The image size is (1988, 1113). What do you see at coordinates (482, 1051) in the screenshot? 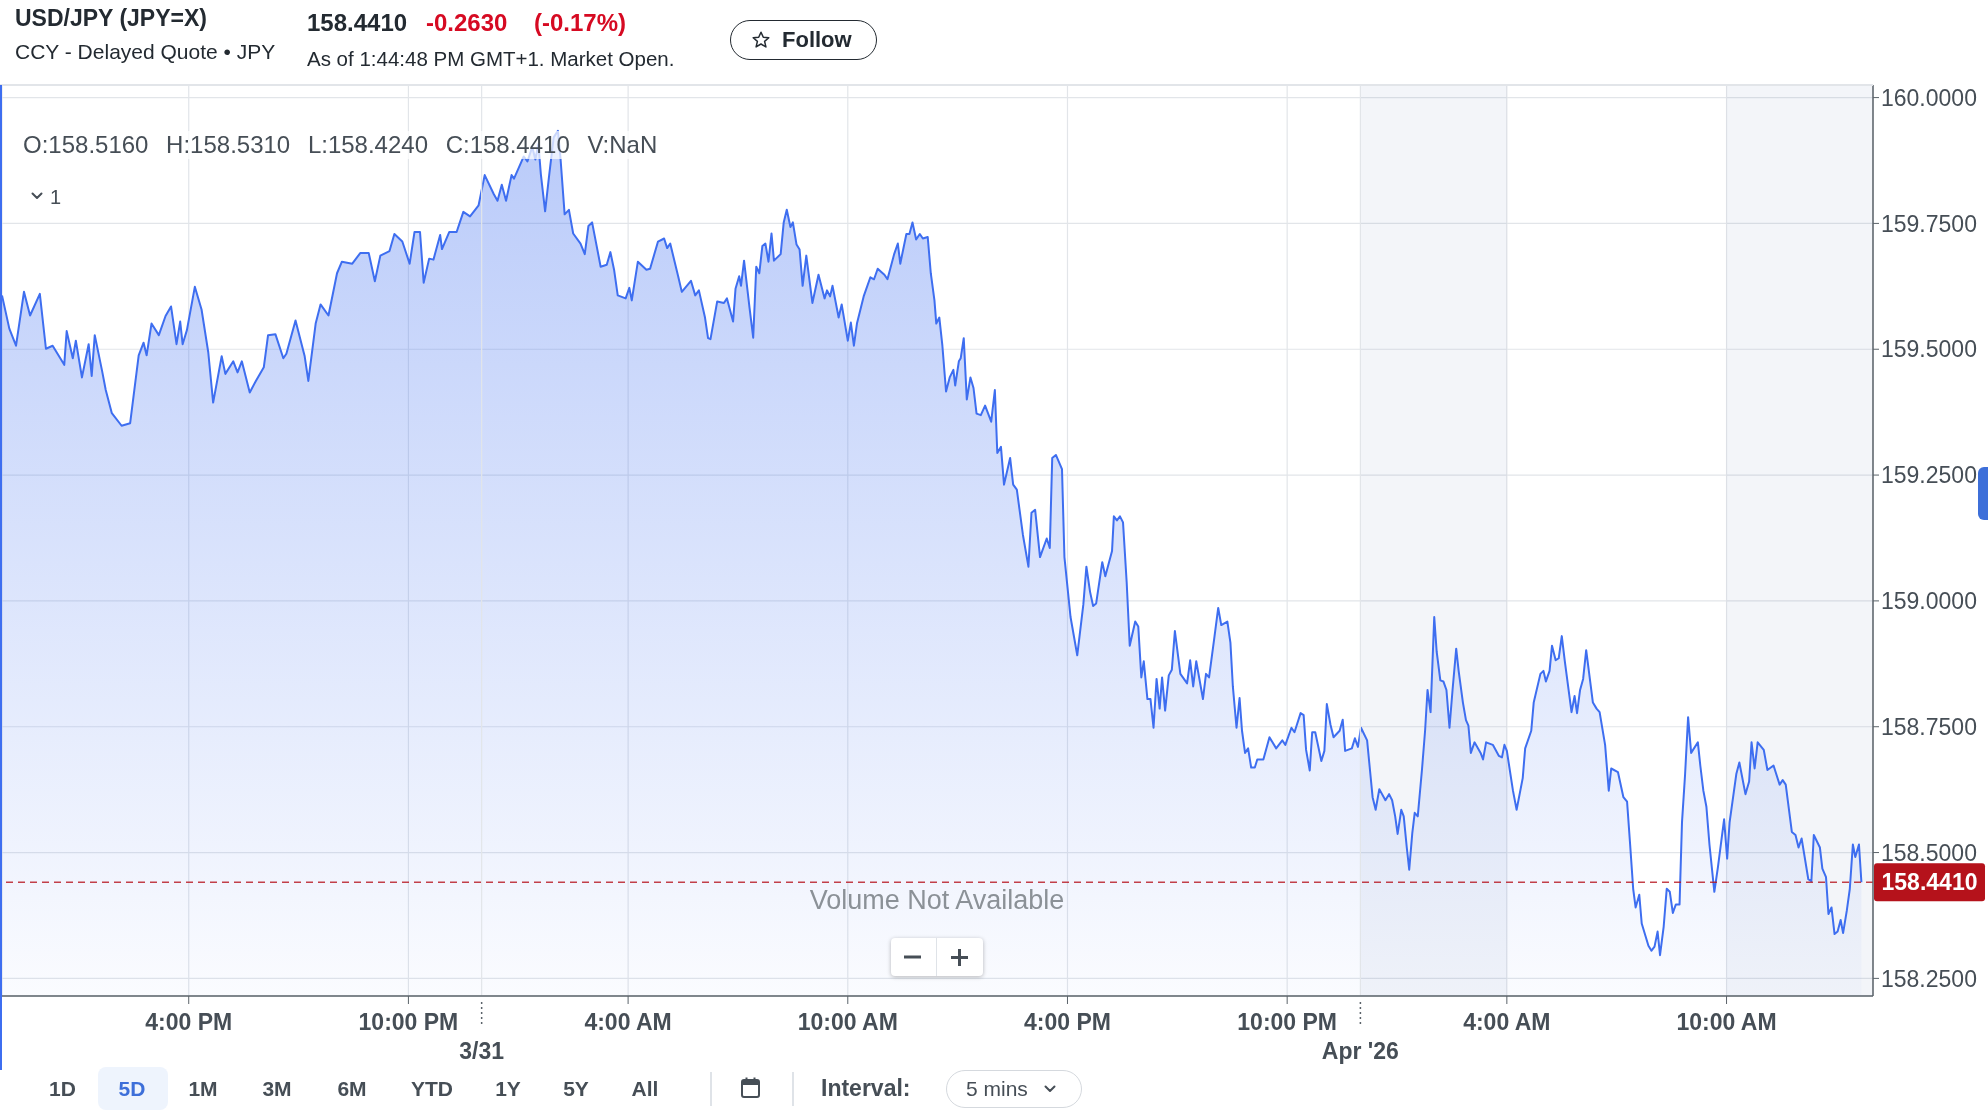
I see `ref-line-label: 3/31` at bounding box center [482, 1051].